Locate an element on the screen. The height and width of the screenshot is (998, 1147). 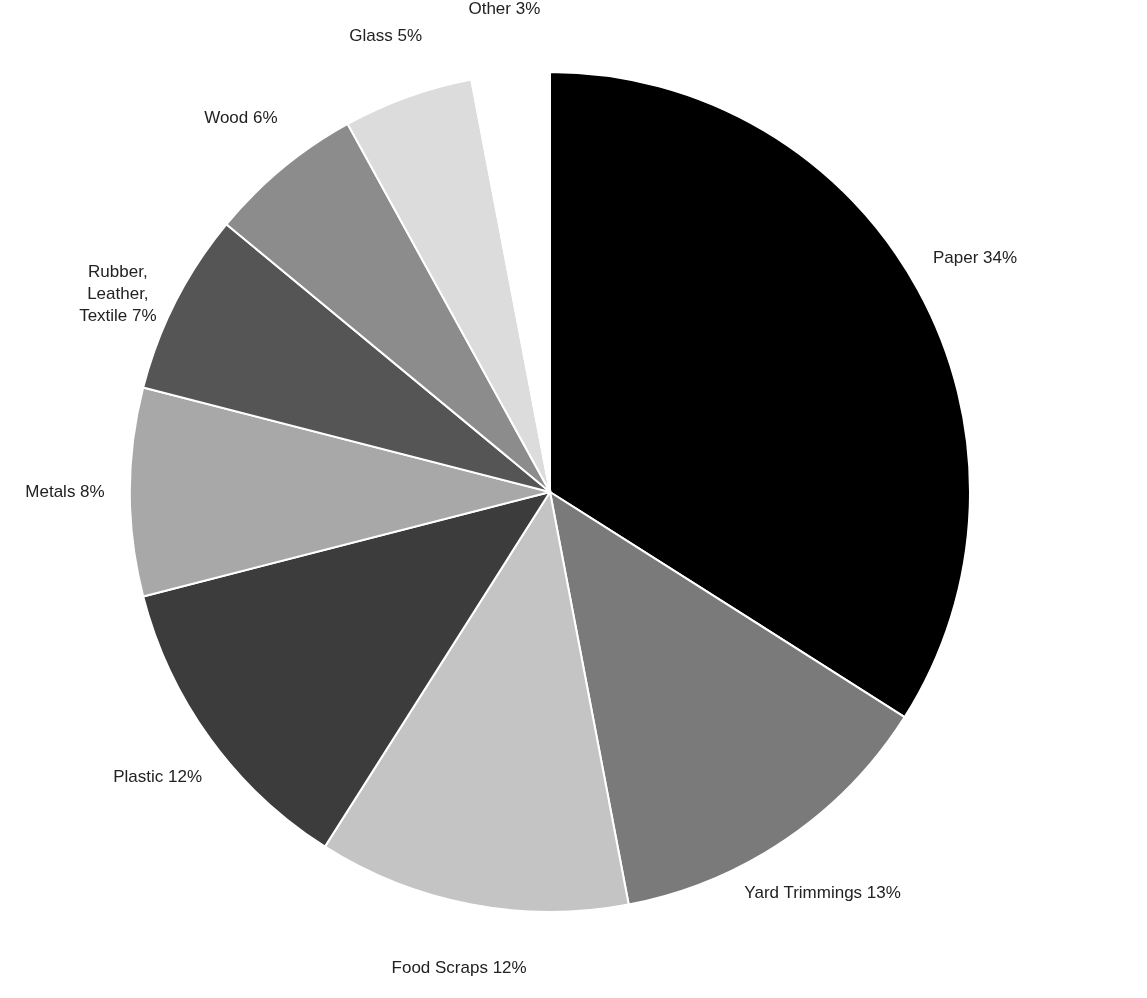
slice-label: Other 3% is located at coordinates (504, 9).